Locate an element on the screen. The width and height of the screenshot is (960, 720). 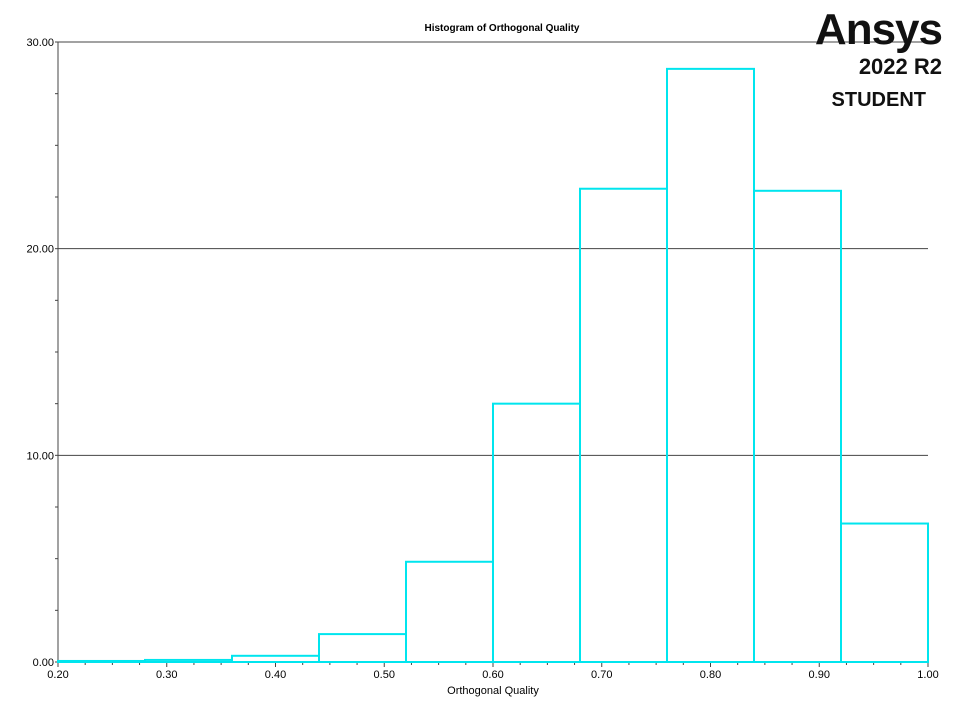
y-tick-label: 10.00 is located at coordinates (40, 456).